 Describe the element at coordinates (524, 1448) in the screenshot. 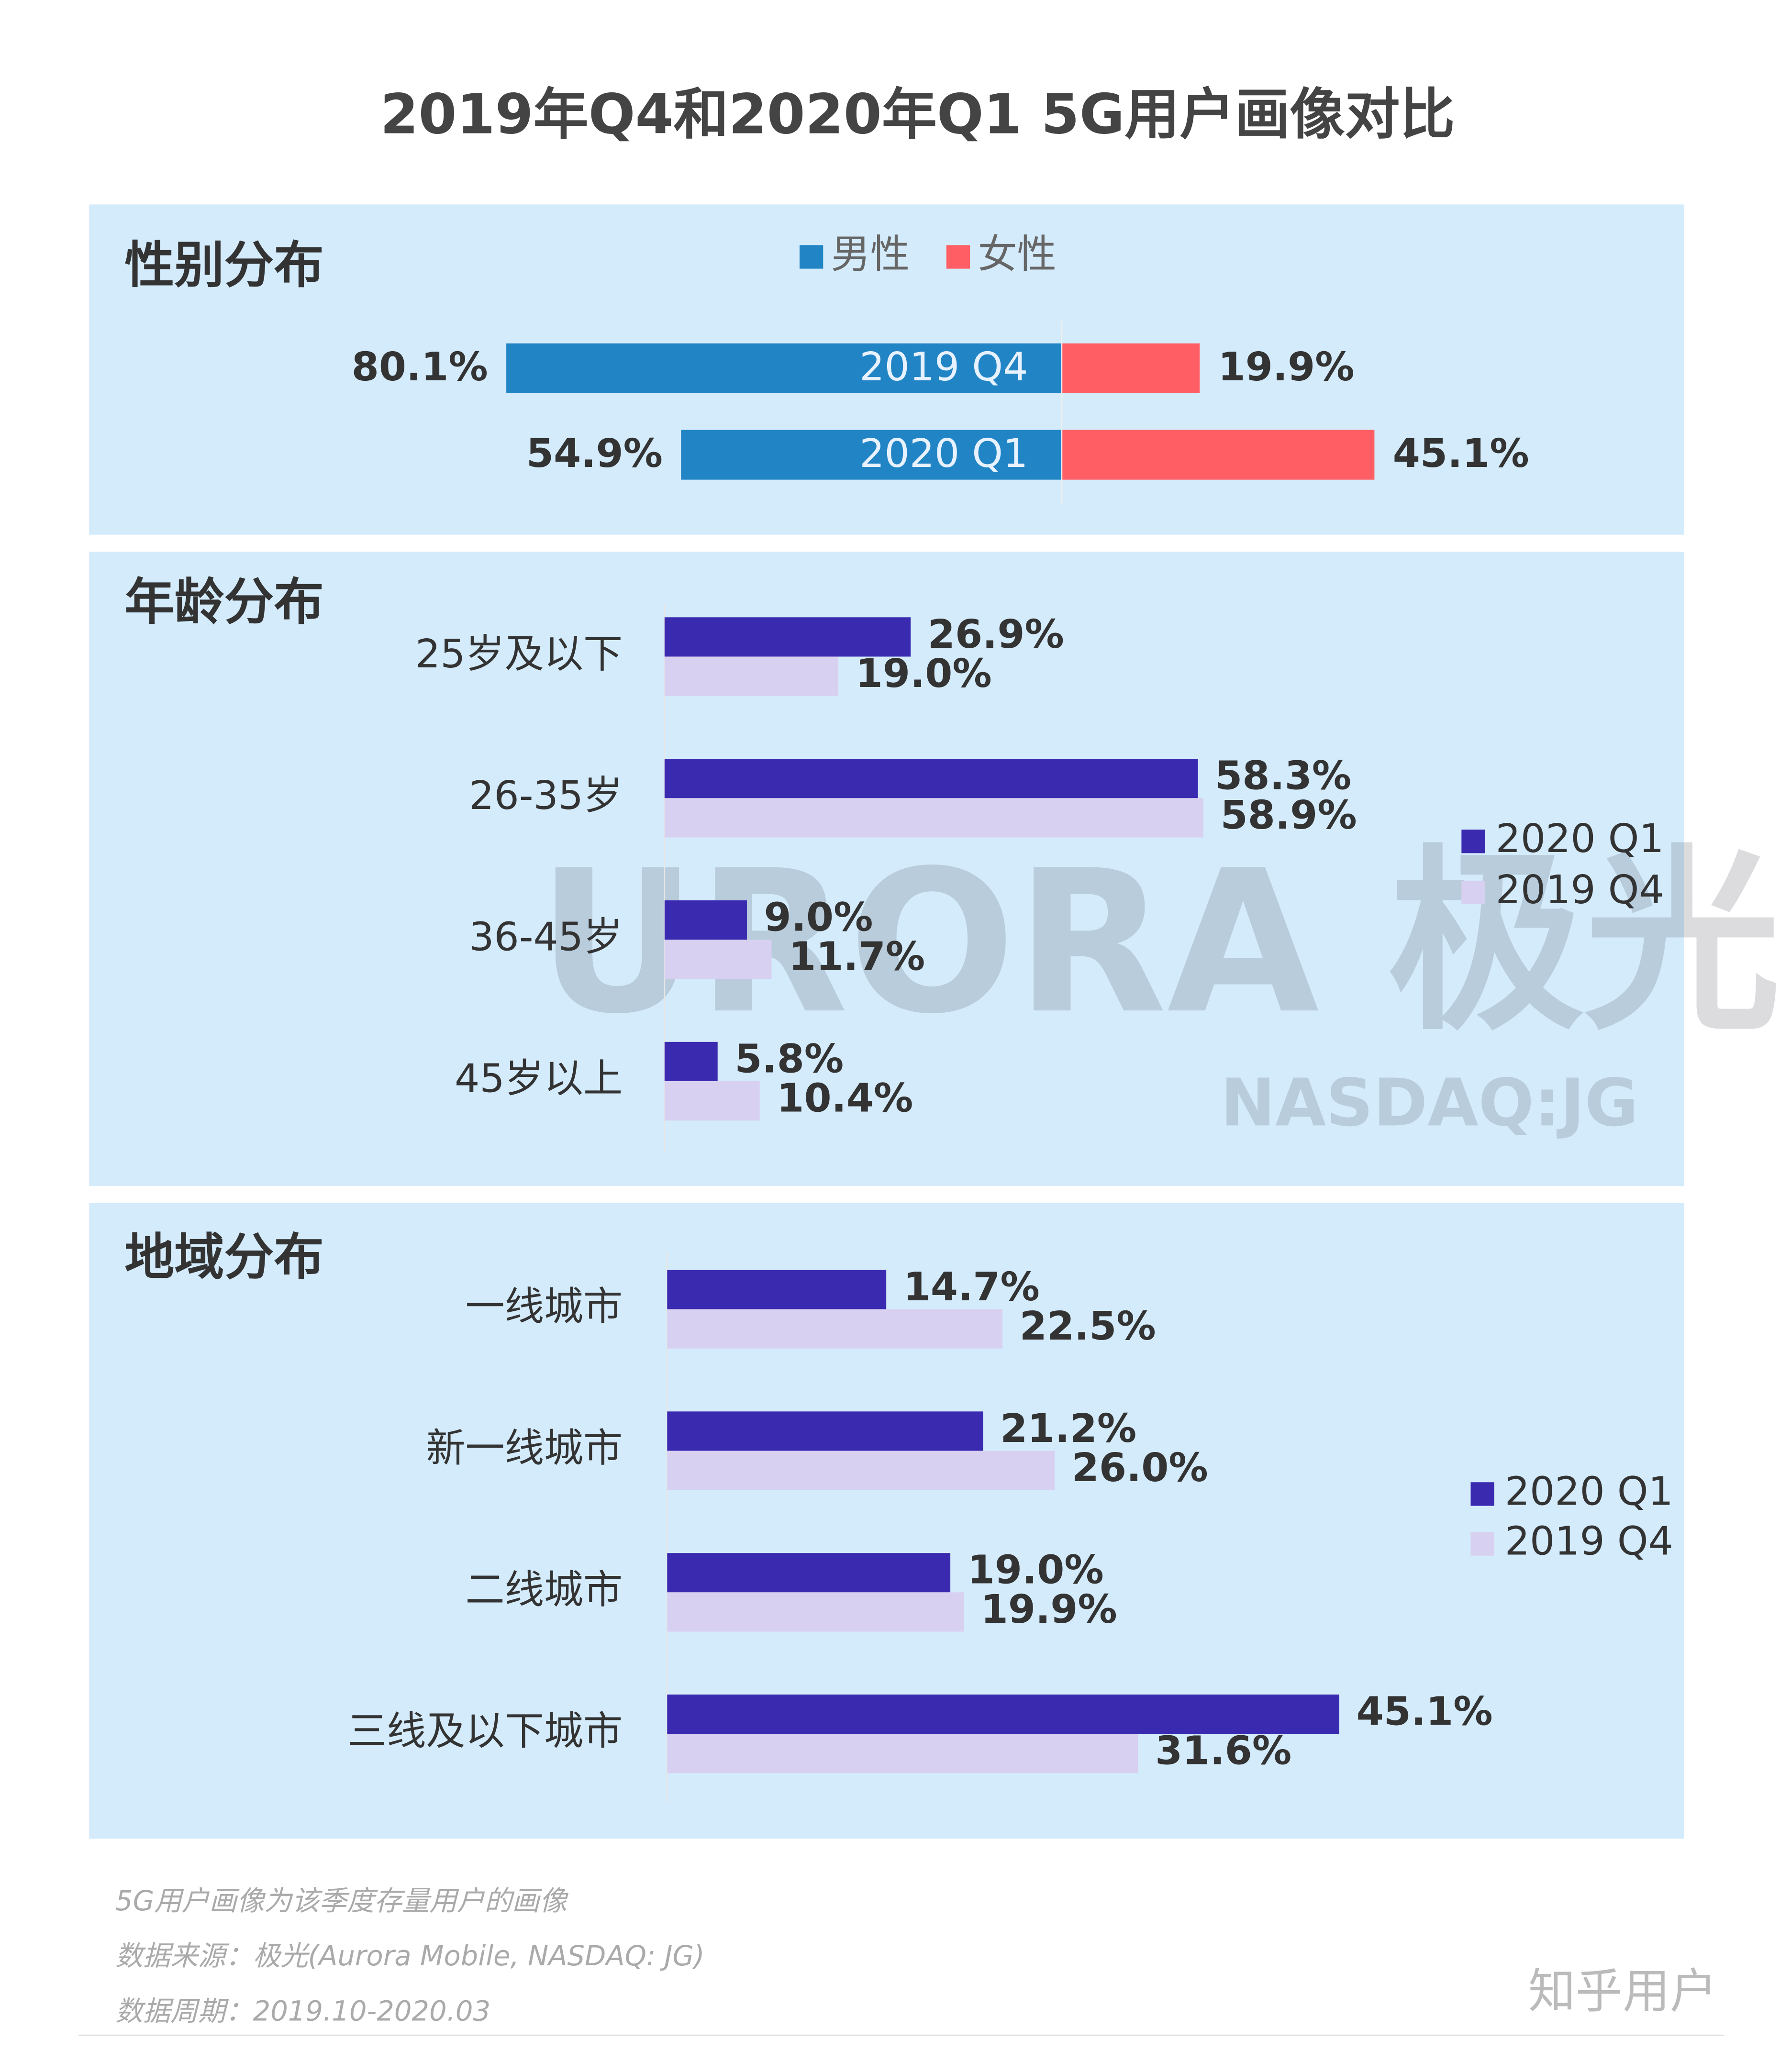

I see `category-label: 新一线城市` at that location.